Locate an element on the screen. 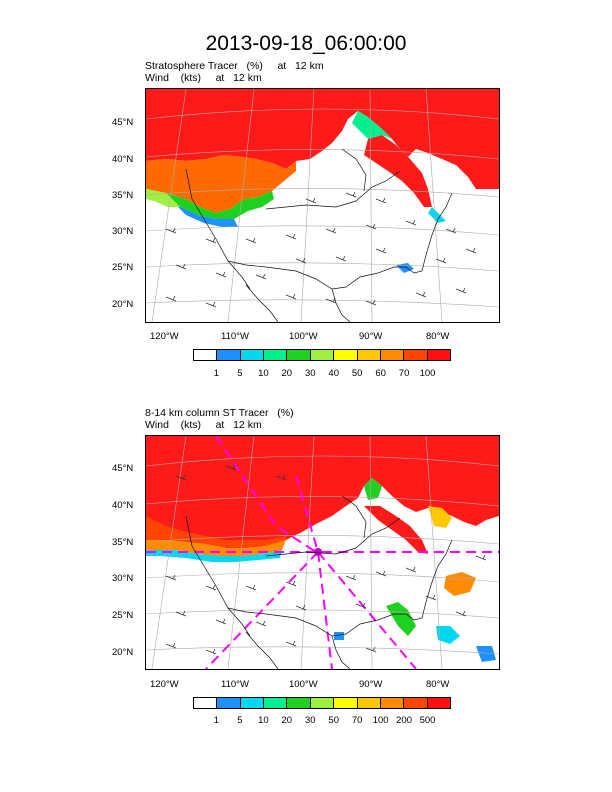 The image size is (612, 792). legend-label: 500 is located at coordinates (427, 720).